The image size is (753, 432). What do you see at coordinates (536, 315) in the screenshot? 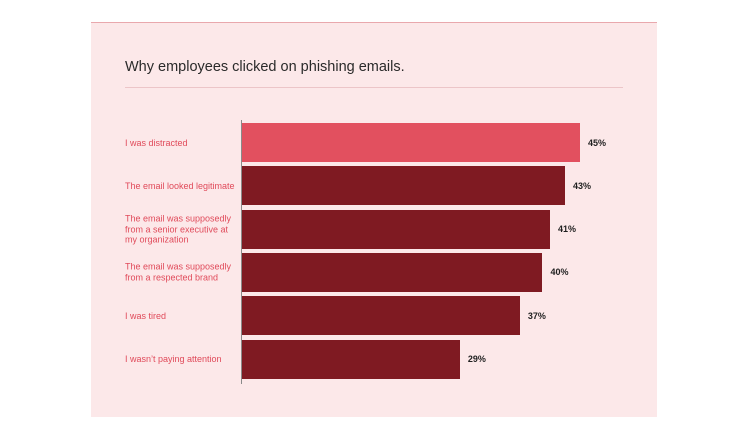
I see `value-label: 37%` at bounding box center [536, 315].